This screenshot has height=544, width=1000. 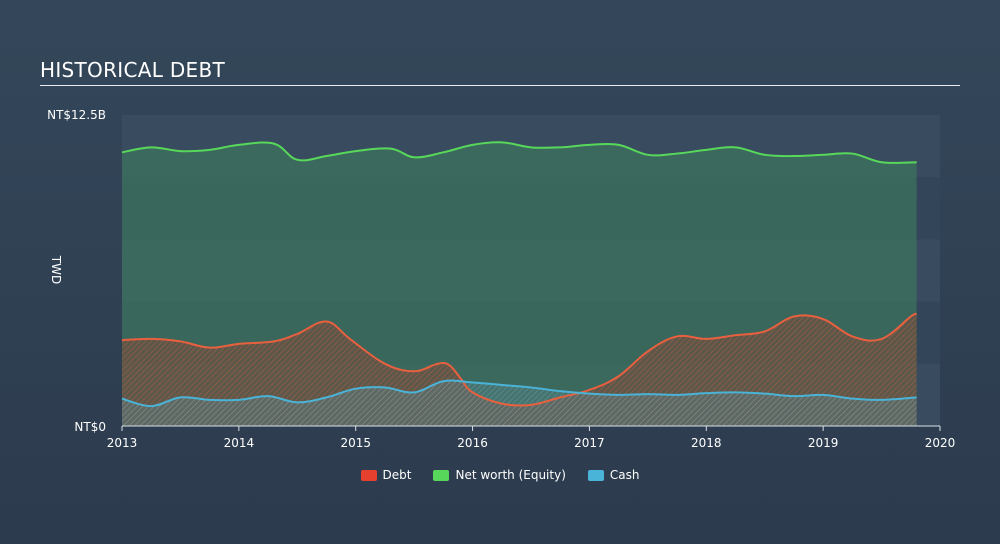 What do you see at coordinates (239, 443) in the screenshot?
I see `x-tick-label: 2014` at bounding box center [239, 443].